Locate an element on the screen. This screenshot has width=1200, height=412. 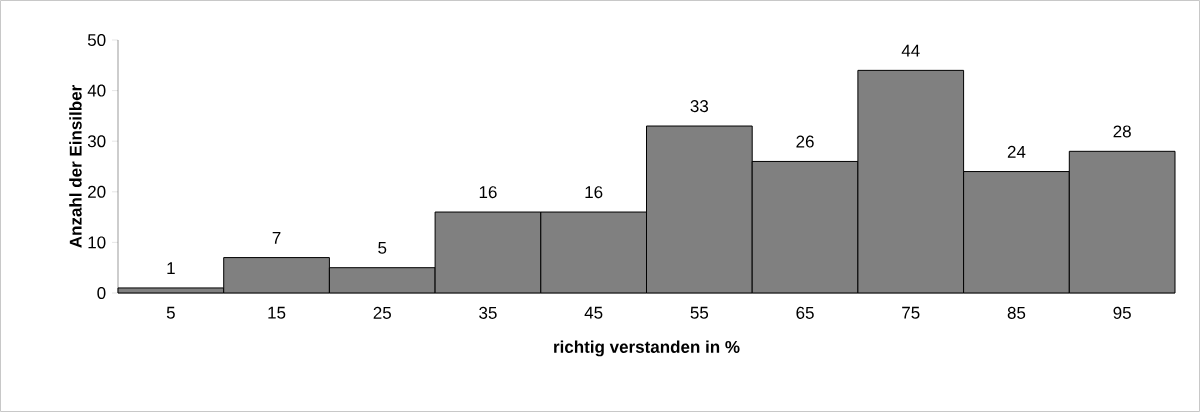
x-tick-label: 5 is located at coordinates (170, 312).